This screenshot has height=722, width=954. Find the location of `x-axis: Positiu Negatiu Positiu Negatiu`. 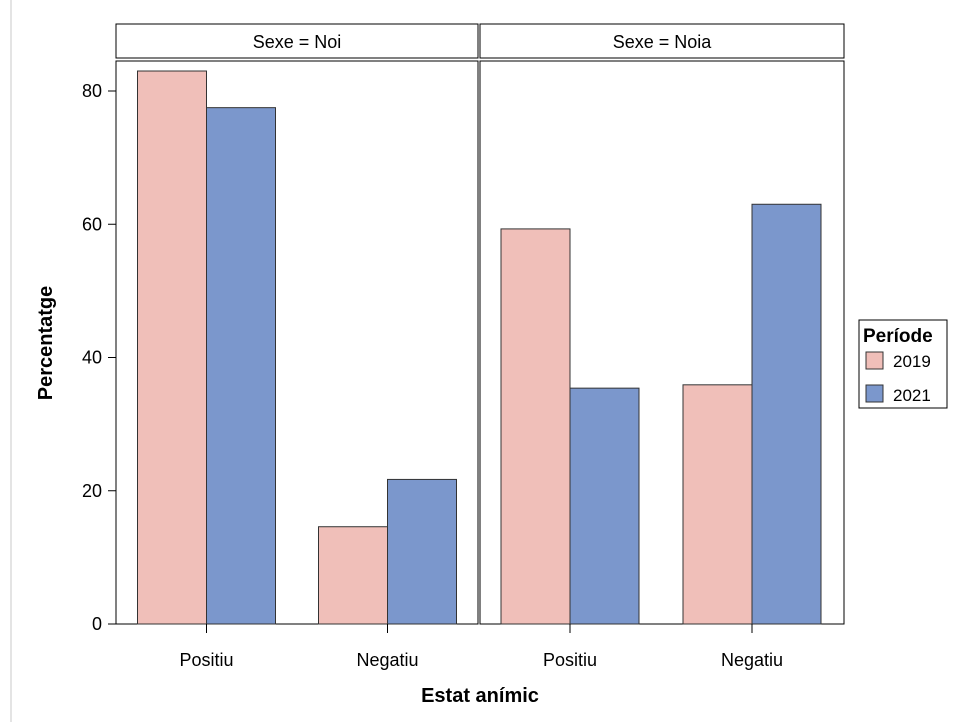

x-axis: Positiu Negatiu Positiu Negatiu is located at coordinates (481, 647).